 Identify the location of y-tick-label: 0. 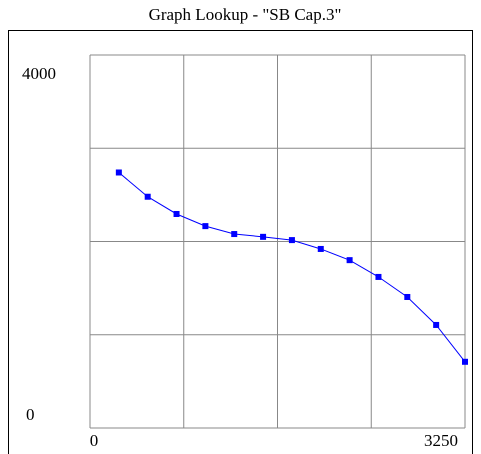
(30, 414).